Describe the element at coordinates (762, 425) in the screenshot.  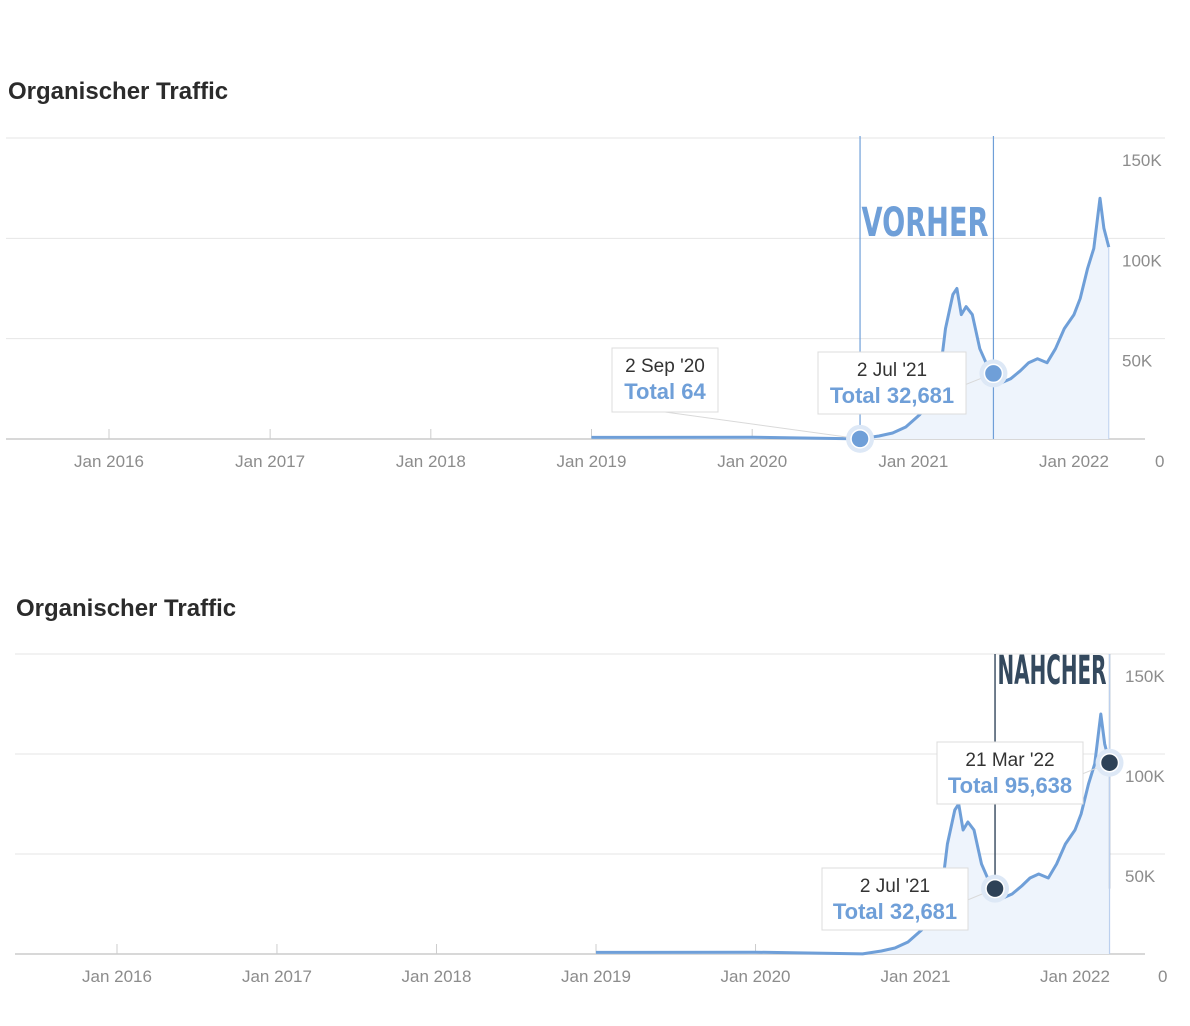
I see `tooltip-connector` at that location.